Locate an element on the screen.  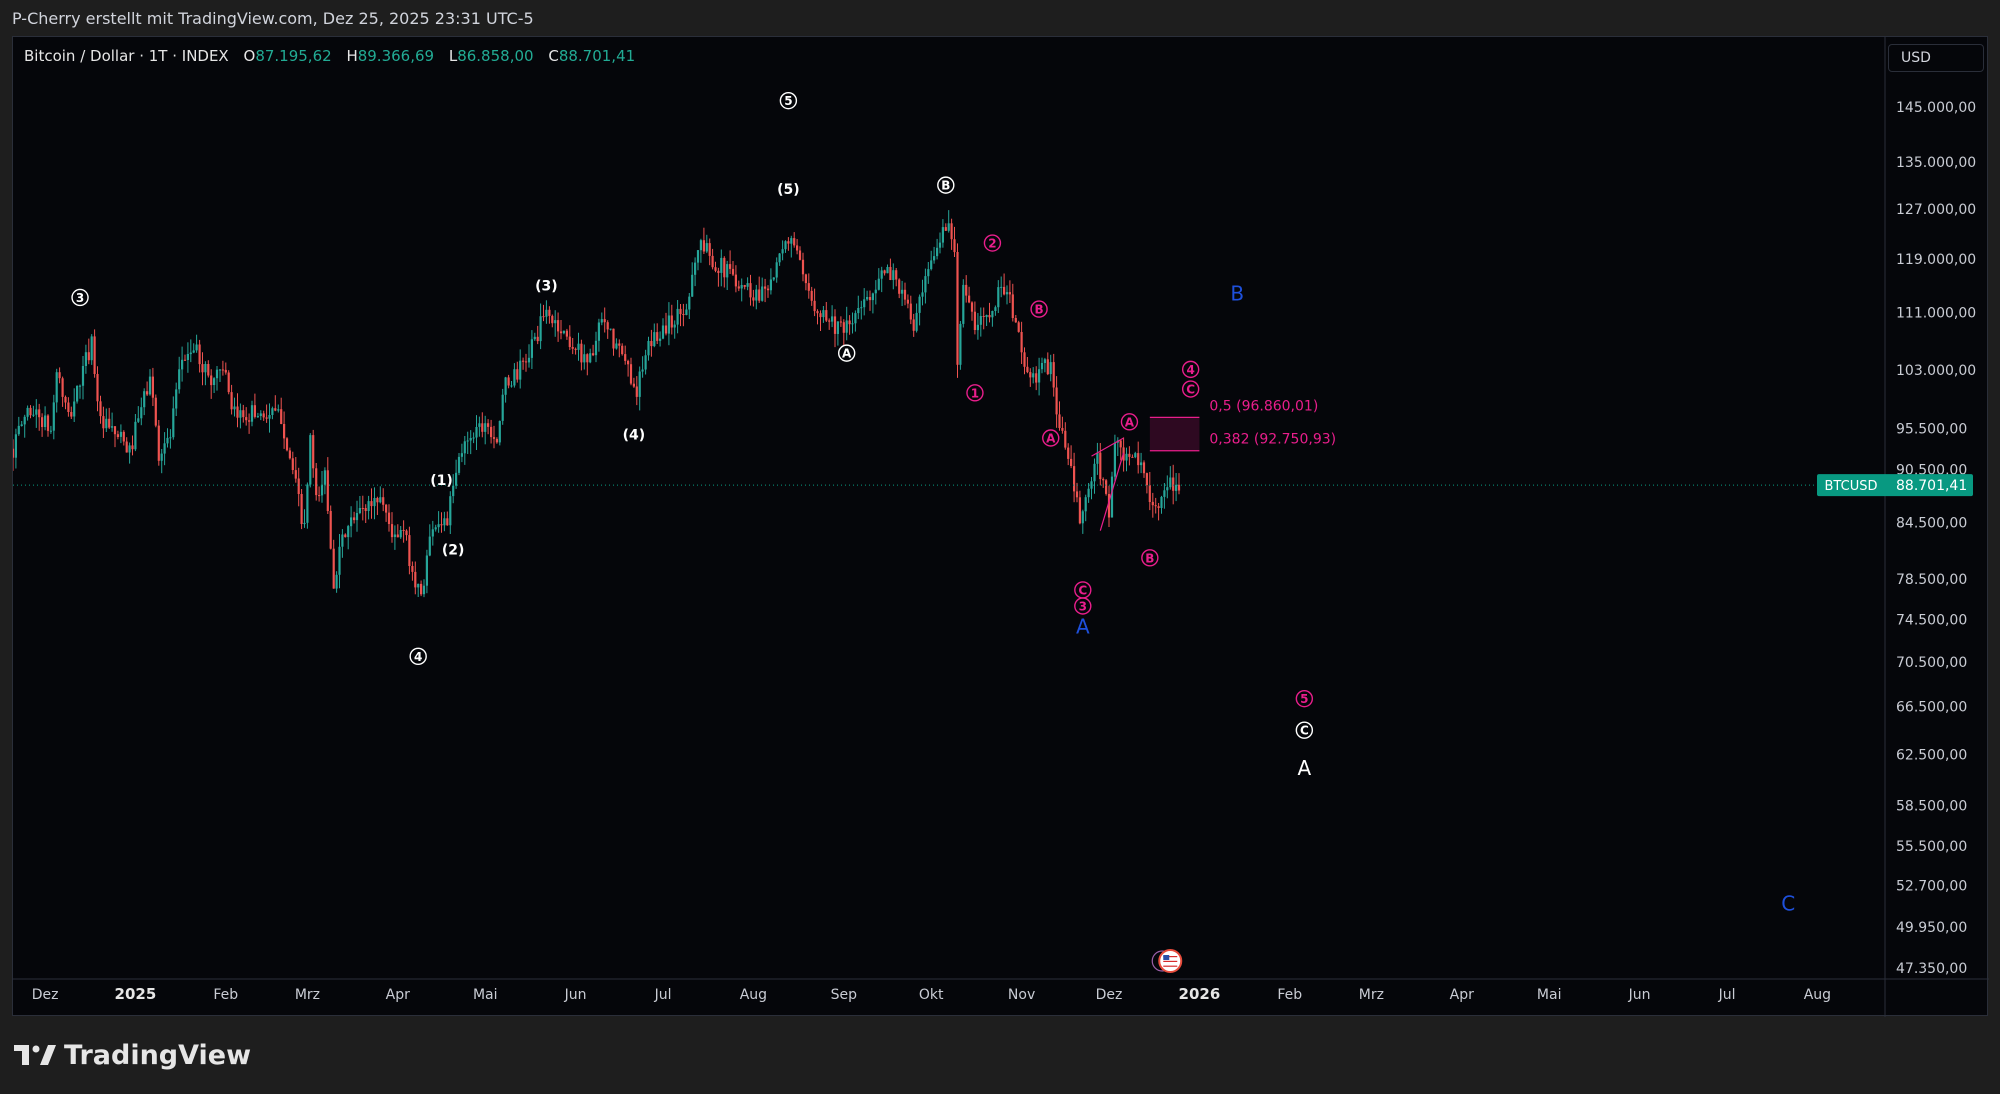
us-flag-icon is located at coordinates (1167, 961).